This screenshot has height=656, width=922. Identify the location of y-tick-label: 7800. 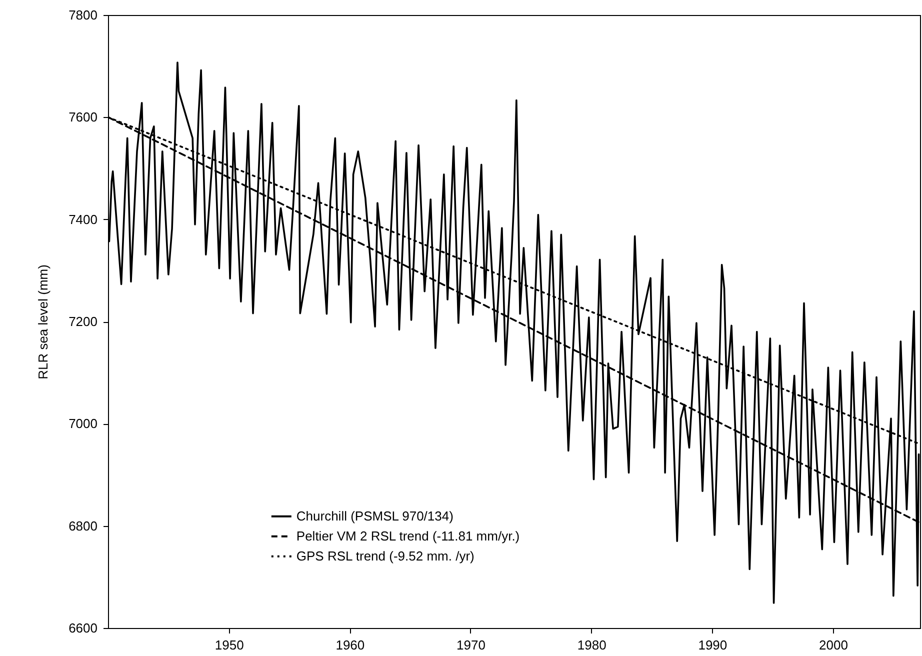
(83, 15).